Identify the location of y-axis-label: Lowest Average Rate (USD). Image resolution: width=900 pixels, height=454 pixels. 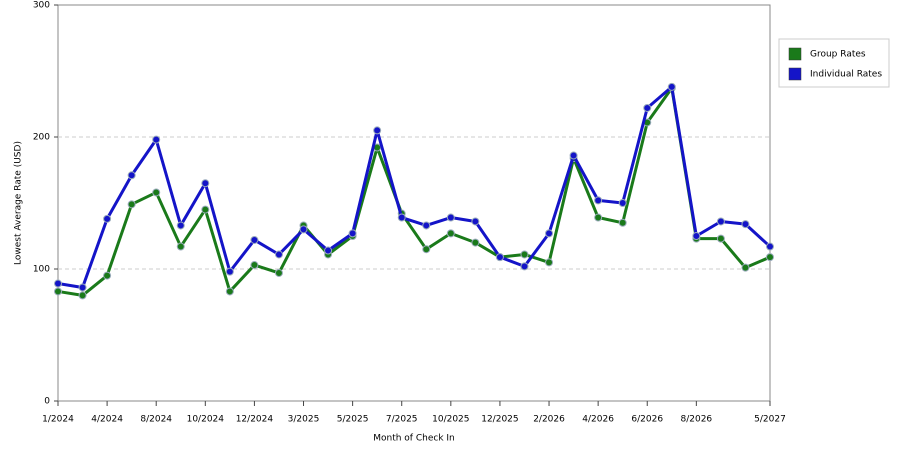
(19, 203).